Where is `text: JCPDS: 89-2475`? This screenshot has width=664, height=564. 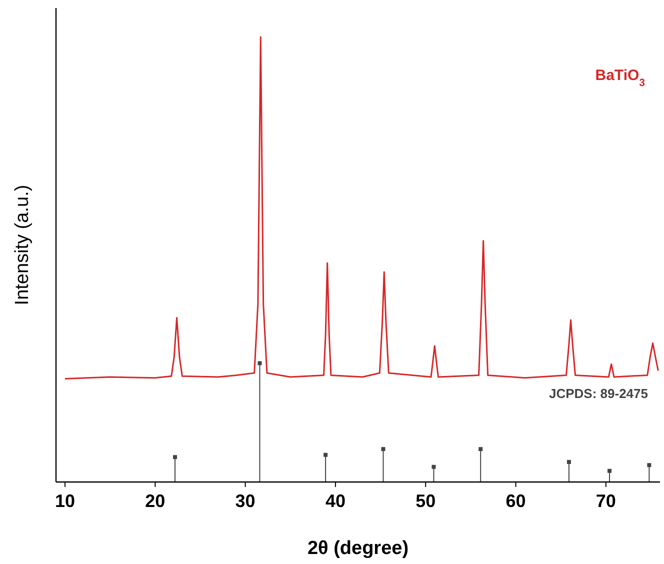
text: JCPDS: 89-2475 is located at coordinates (598, 393).